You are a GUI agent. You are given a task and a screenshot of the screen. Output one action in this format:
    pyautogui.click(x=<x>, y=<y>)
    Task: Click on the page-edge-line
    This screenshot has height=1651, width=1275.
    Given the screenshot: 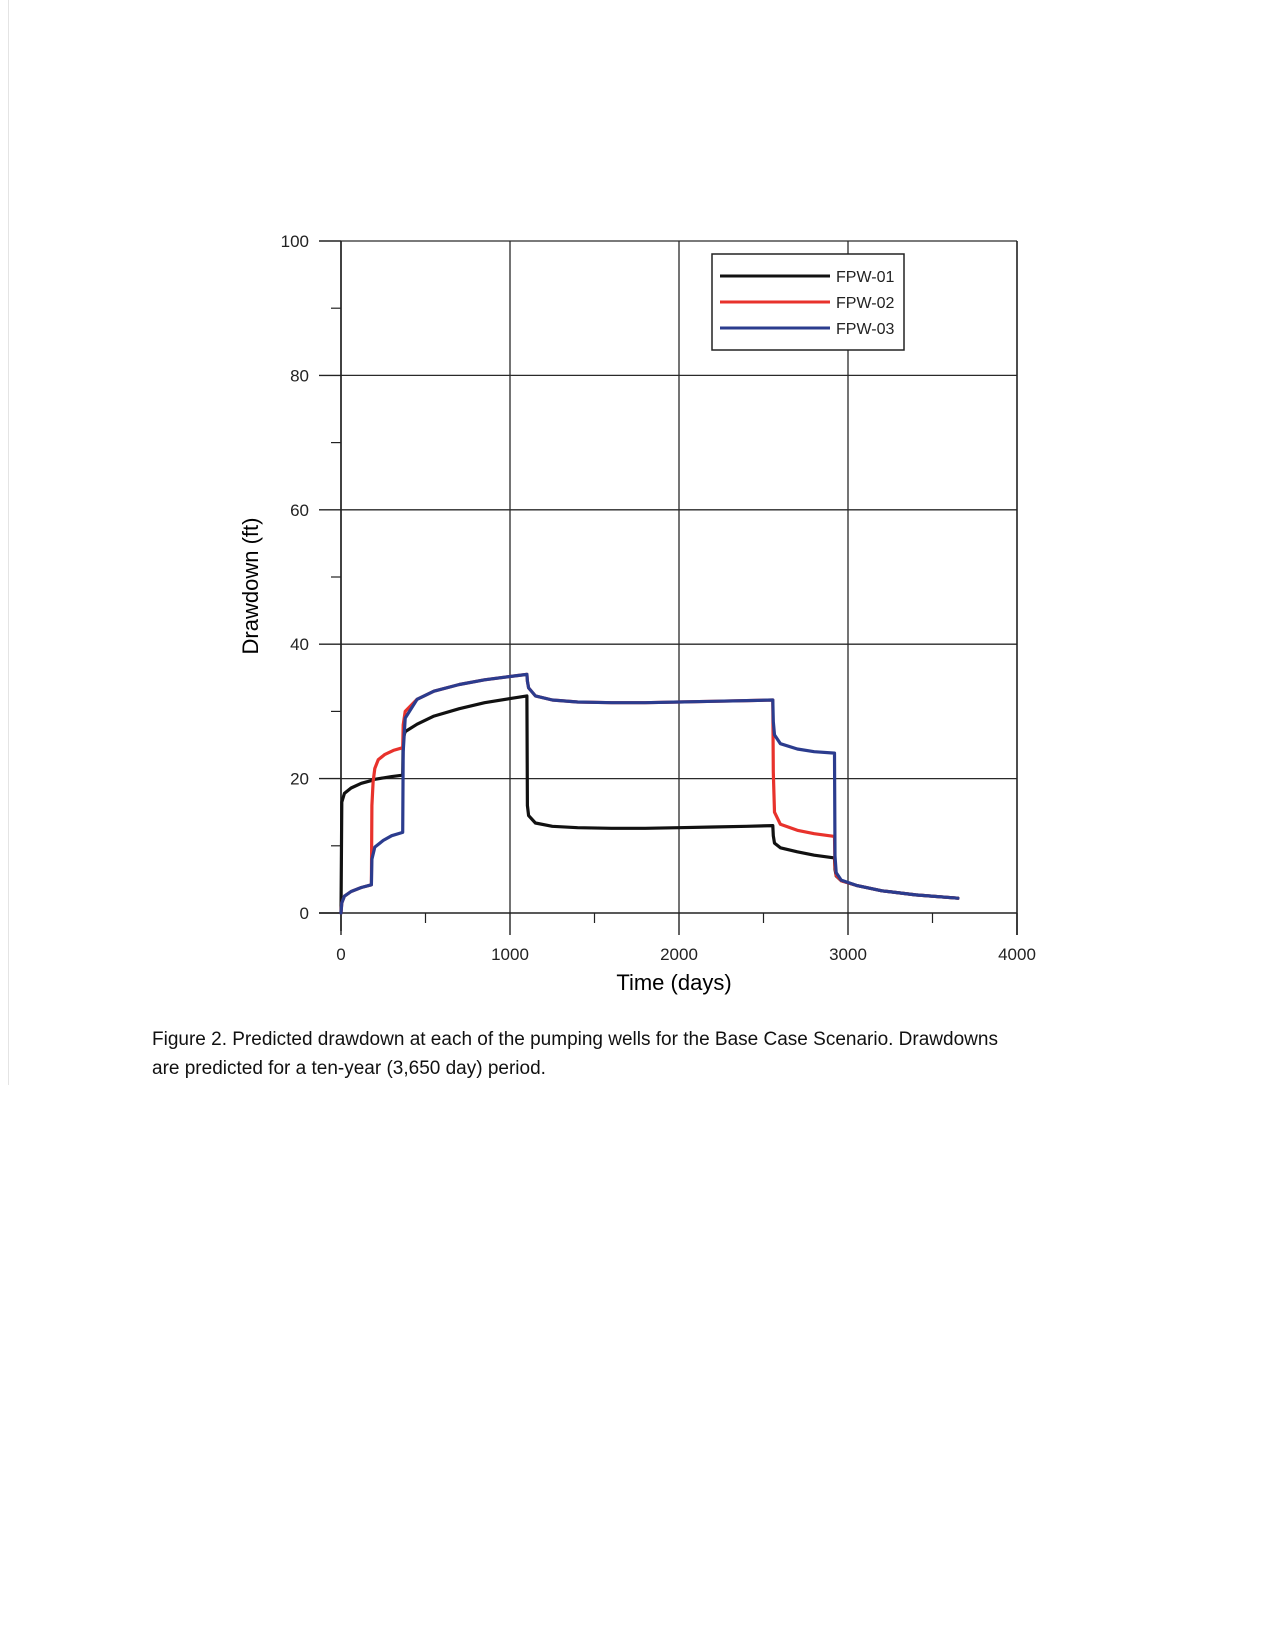 What is the action you would take?
    pyautogui.click(x=8, y=542)
    